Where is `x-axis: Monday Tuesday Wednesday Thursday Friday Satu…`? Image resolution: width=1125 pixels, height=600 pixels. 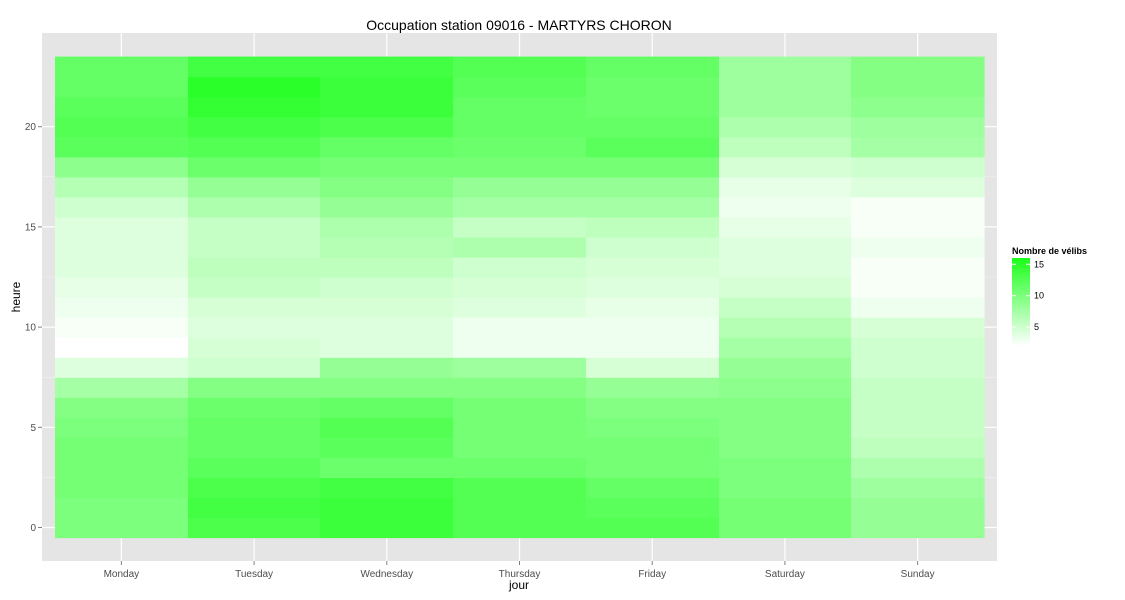
x-axis: Monday Tuesday Wednesday Thursday Friday Satu… is located at coordinates (519, 570).